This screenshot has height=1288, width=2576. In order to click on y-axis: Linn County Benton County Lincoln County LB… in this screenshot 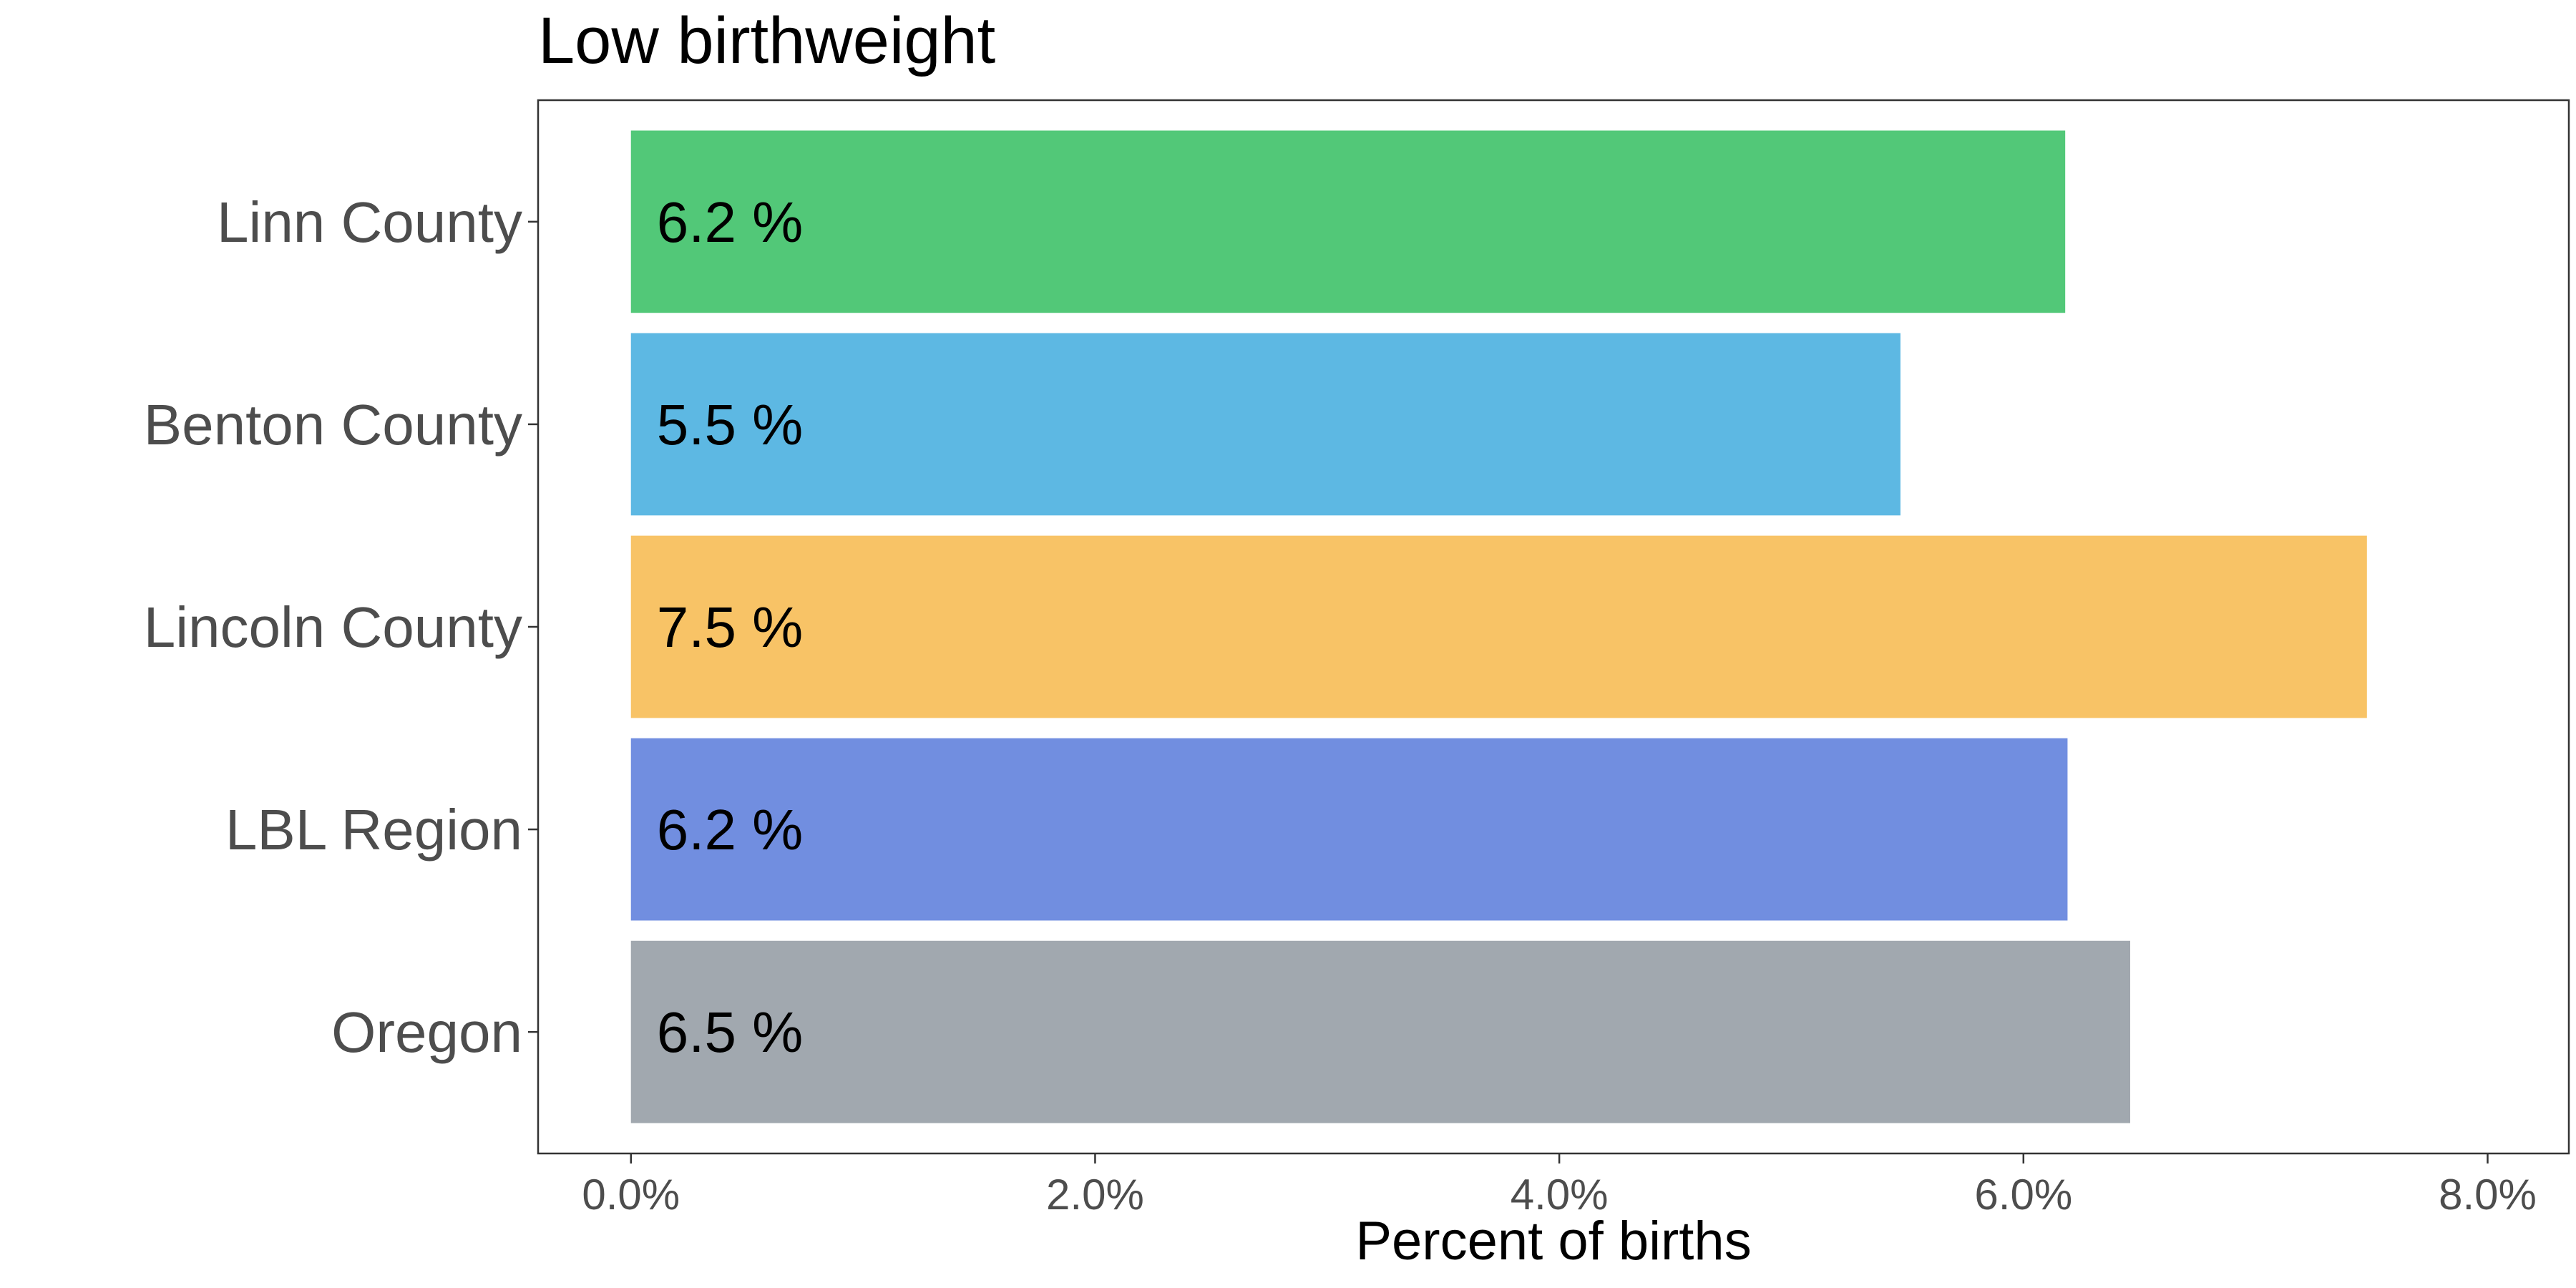, I will do `click(341, 627)`.